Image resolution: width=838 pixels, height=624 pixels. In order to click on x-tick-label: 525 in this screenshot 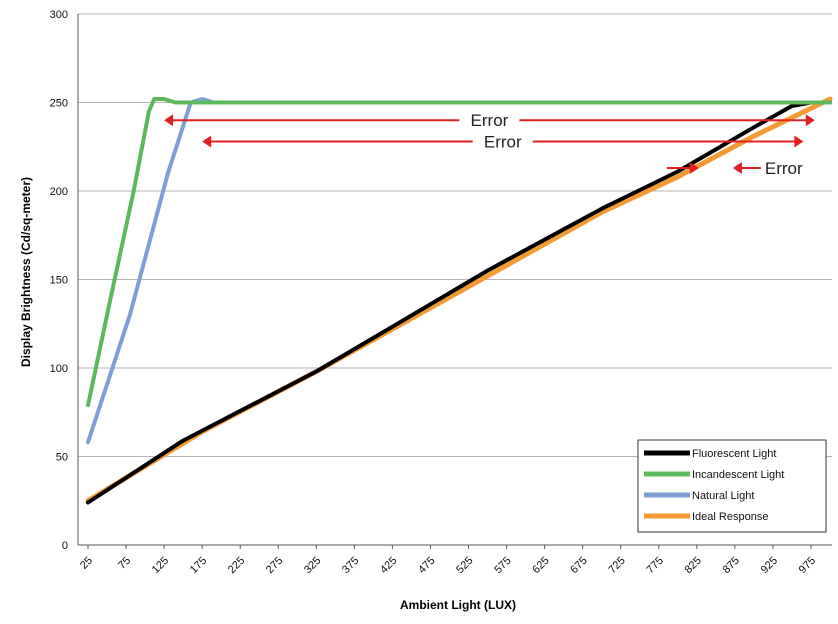, I will do `click(464, 565)`.